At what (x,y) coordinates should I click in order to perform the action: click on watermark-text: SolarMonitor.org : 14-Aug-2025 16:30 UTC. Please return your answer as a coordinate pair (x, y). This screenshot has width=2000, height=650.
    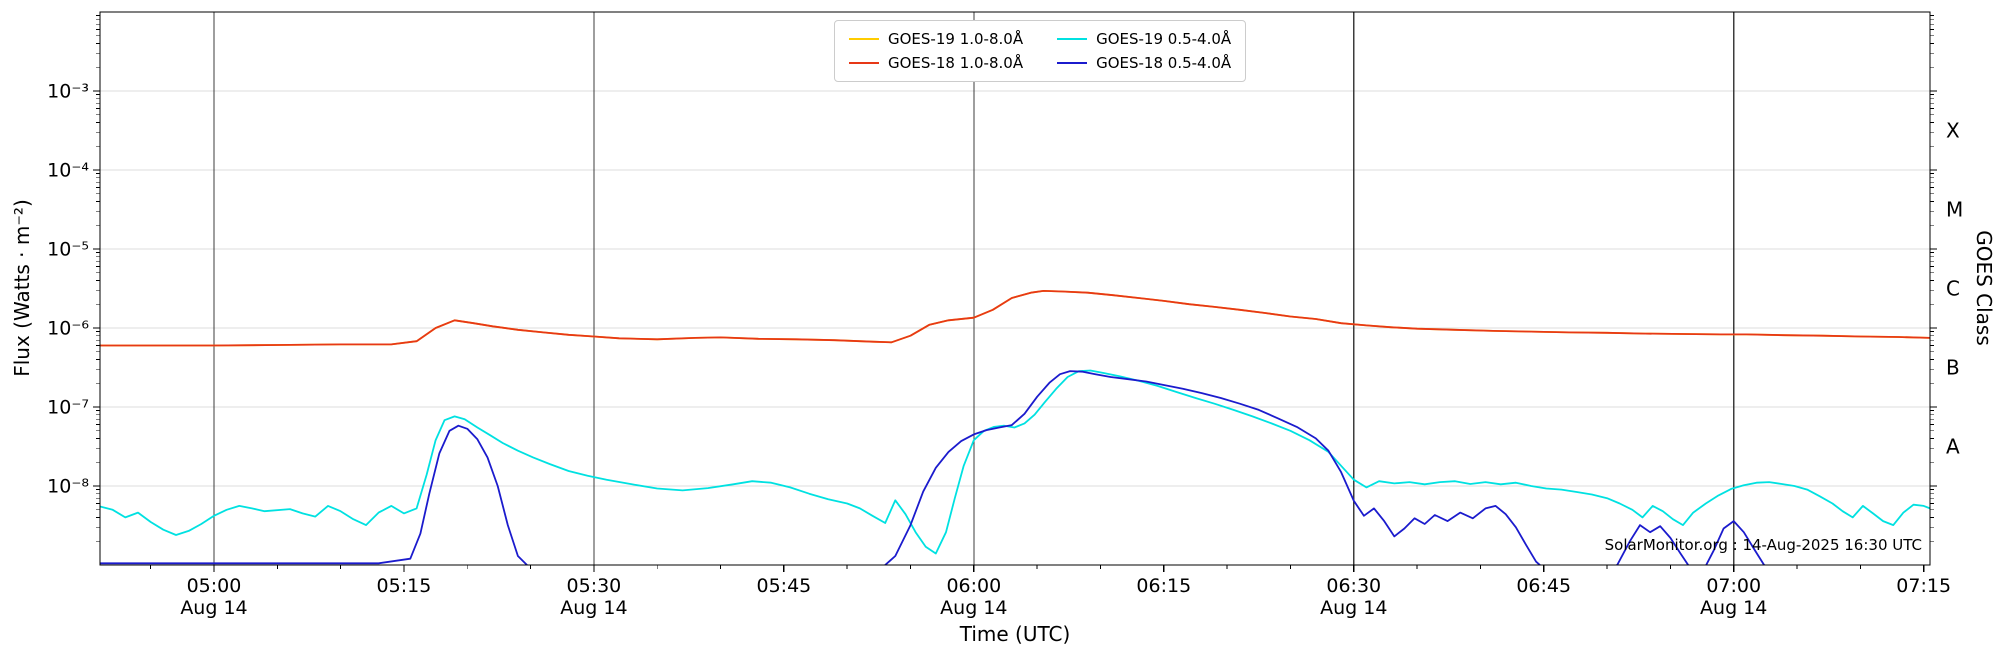
    Looking at the image, I should click on (1763, 545).